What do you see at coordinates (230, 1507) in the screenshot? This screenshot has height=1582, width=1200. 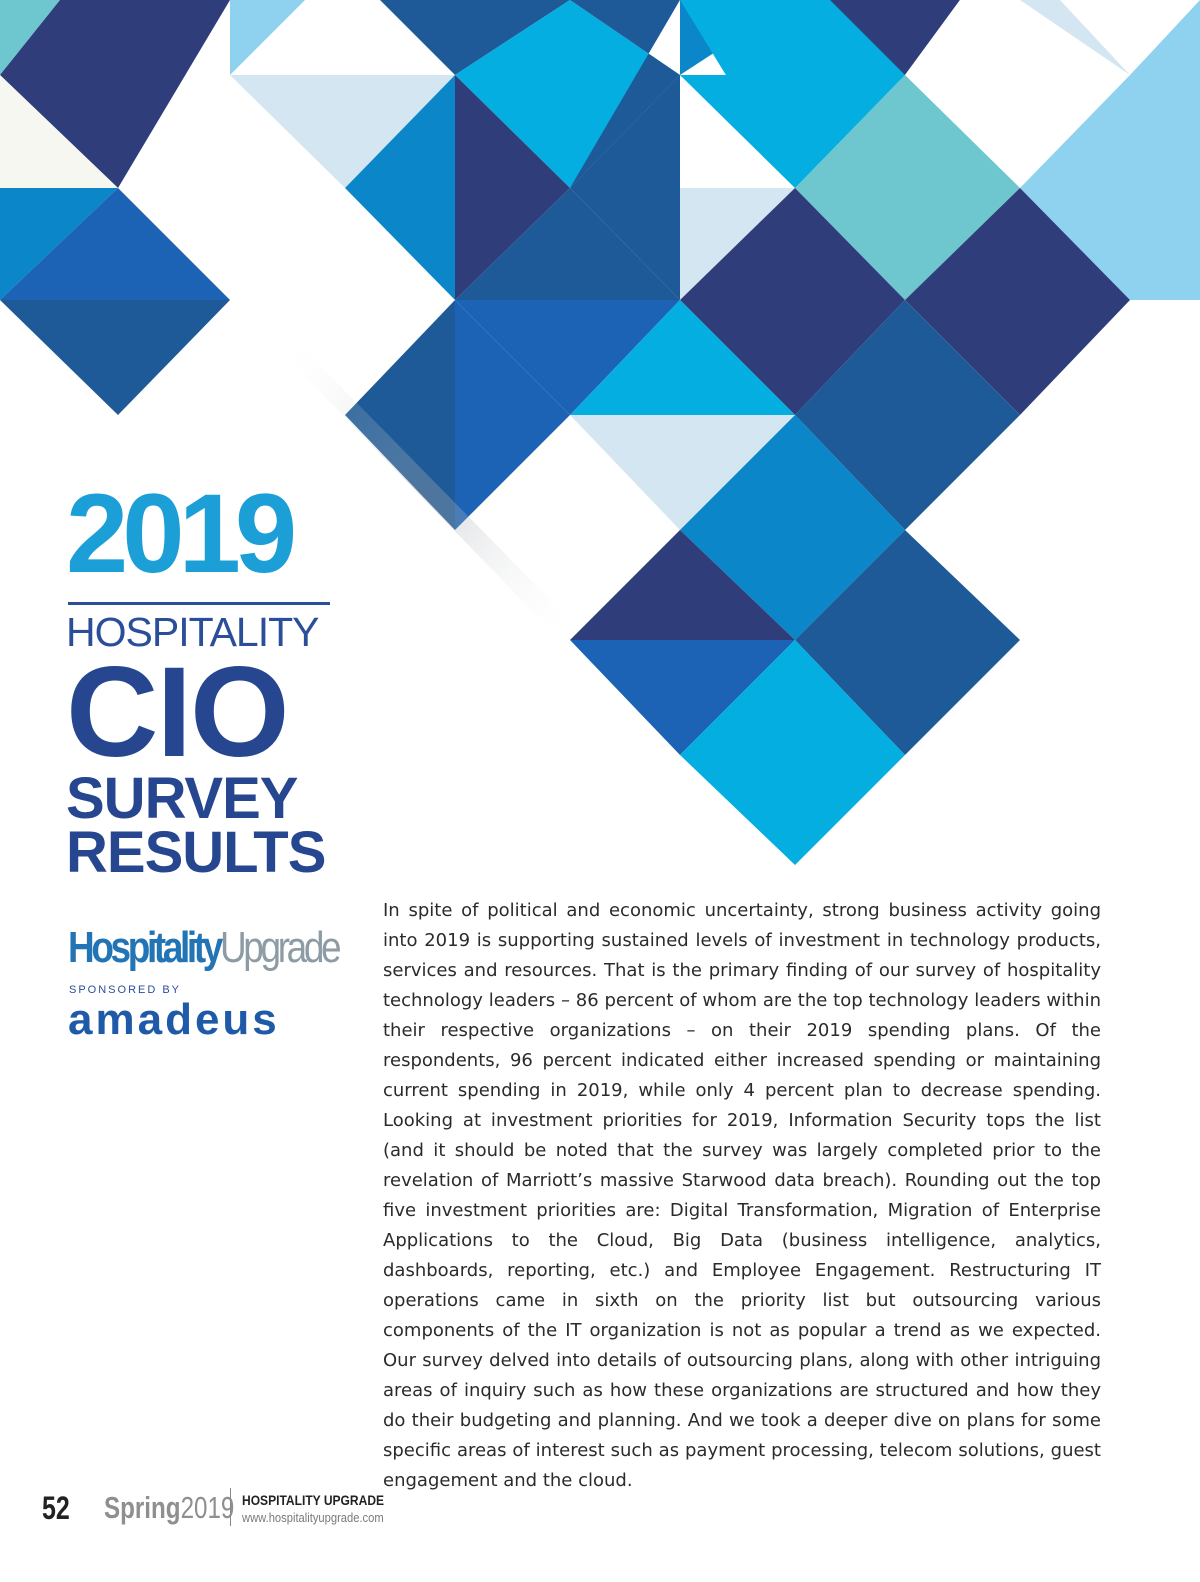 I see `footer-divider` at bounding box center [230, 1507].